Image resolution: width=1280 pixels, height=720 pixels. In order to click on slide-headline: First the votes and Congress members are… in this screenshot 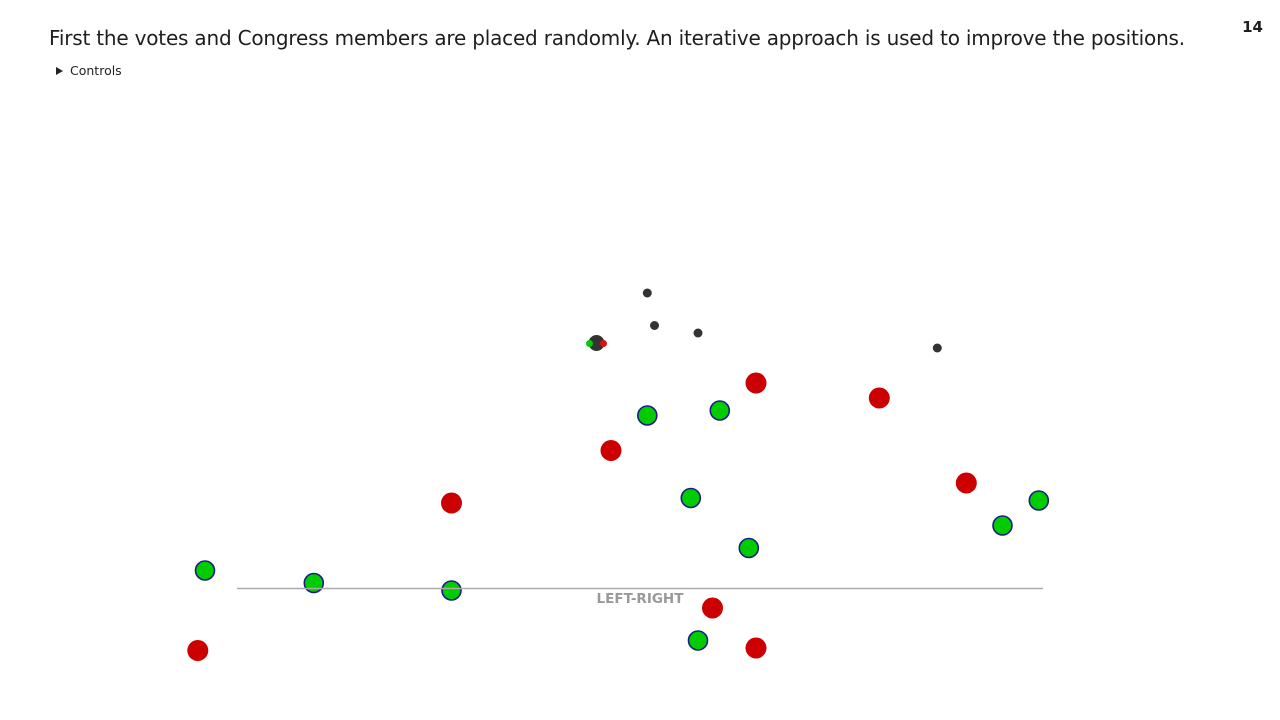, I will do `click(617, 38)`.